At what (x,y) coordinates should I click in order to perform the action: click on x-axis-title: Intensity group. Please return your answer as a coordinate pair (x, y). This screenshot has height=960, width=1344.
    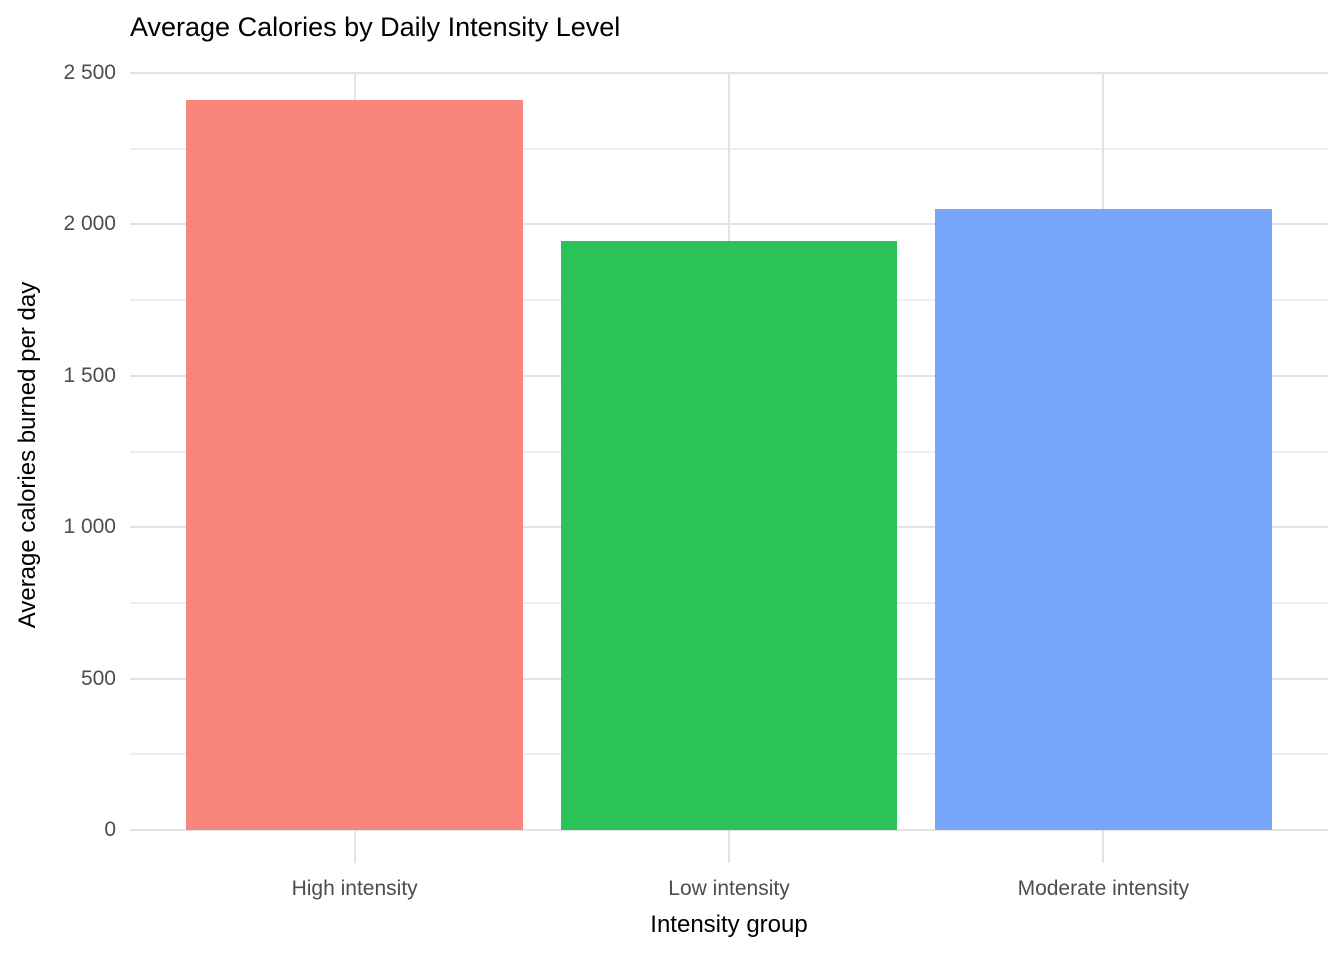
    Looking at the image, I should click on (729, 924).